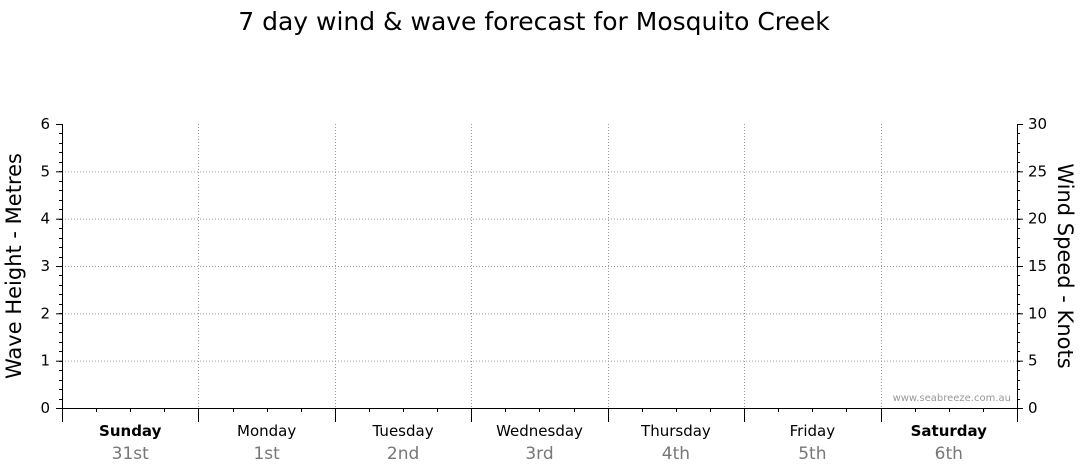 This screenshot has height=475, width=1080. What do you see at coordinates (266, 431) in the screenshot?
I see `day-name-label: Monday` at bounding box center [266, 431].